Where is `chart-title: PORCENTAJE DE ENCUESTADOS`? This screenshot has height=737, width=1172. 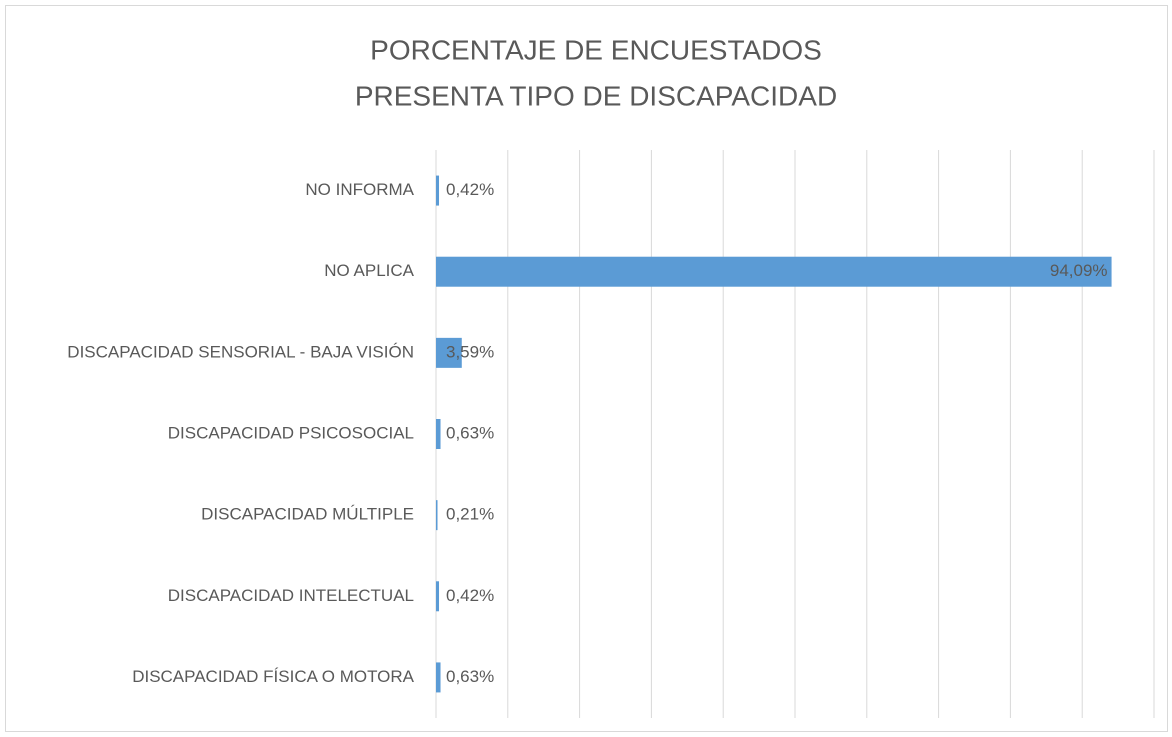
chart-title: PORCENTAJE DE ENCUESTADOS is located at coordinates (596, 49).